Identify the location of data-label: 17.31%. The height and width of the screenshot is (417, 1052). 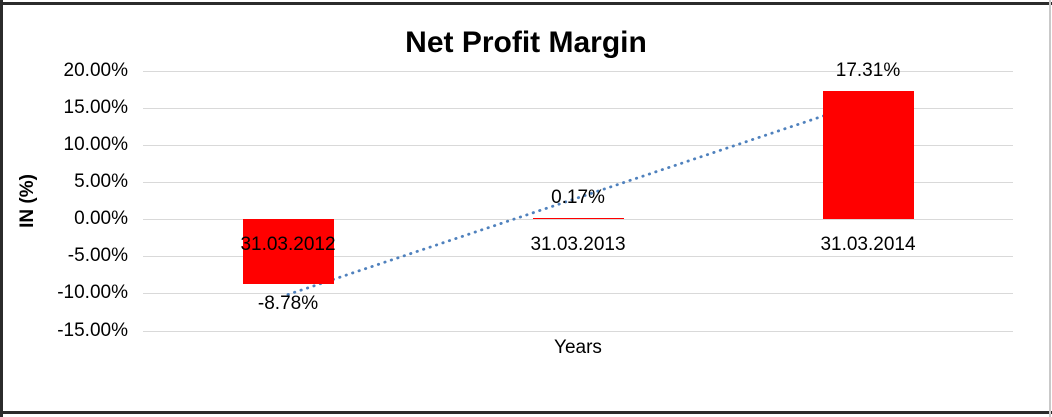
(868, 70).